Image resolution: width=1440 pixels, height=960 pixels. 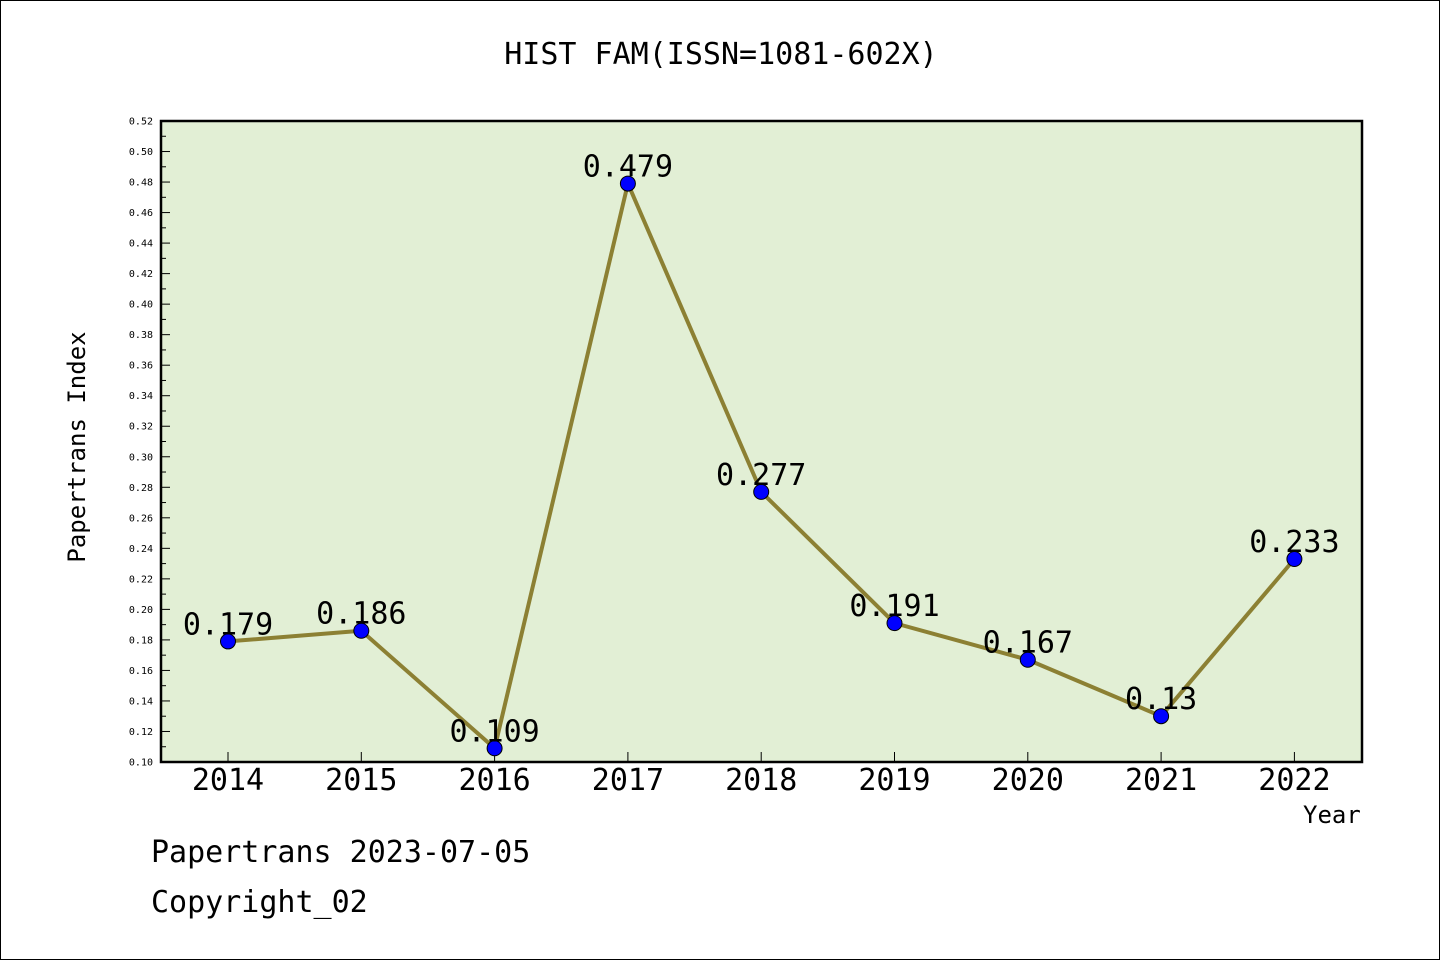 What do you see at coordinates (628, 780) in the screenshot?
I see `x-tick-label: 2017` at bounding box center [628, 780].